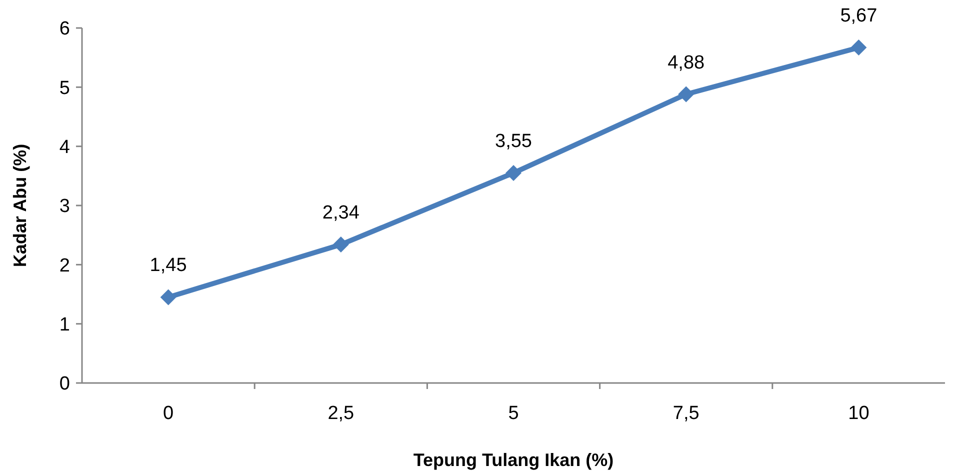 The image size is (954, 472). Describe the element at coordinates (64, 29) in the screenshot. I see `y-tick-label: 6` at that location.